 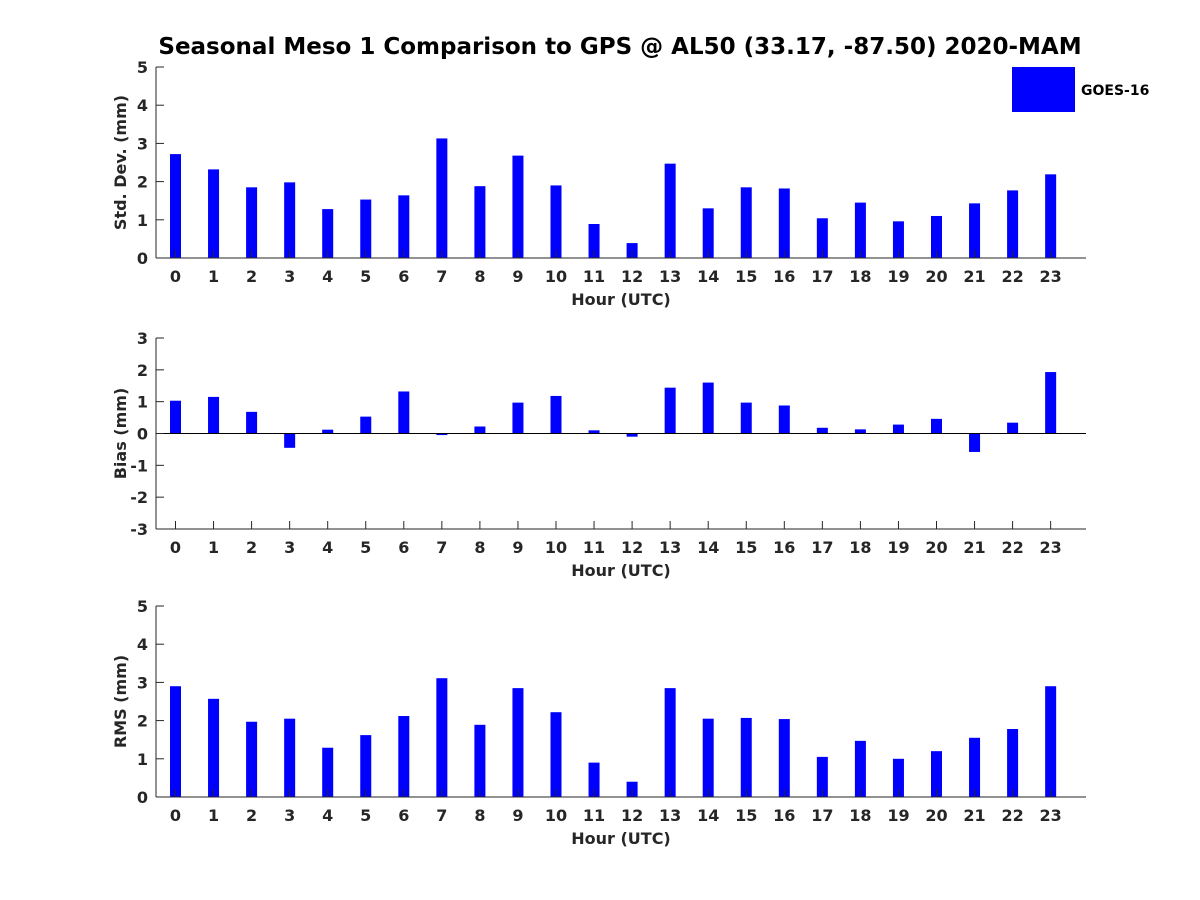 What do you see at coordinates (479, 815) in the screenshot?
I see `rms-xtick-label: 8` at bounding box center [479, 815].